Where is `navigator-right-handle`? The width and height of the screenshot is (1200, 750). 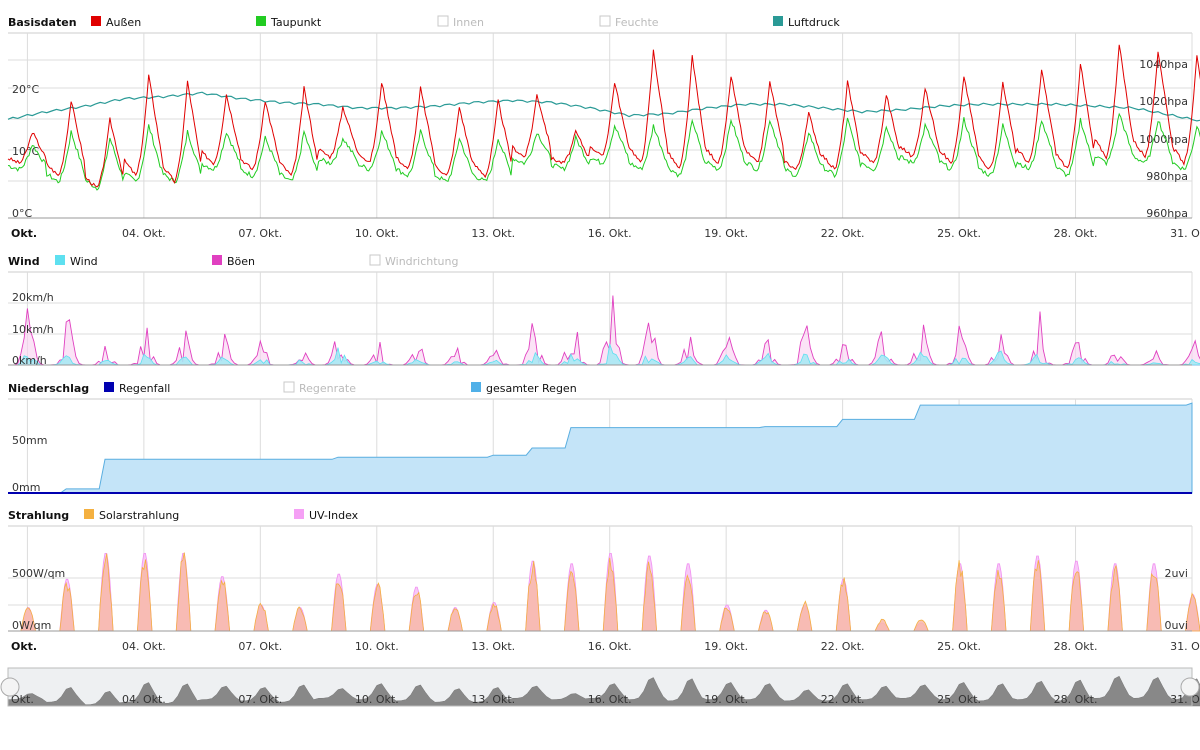
navigator-right-handle is located at coordinates (1190, 687).